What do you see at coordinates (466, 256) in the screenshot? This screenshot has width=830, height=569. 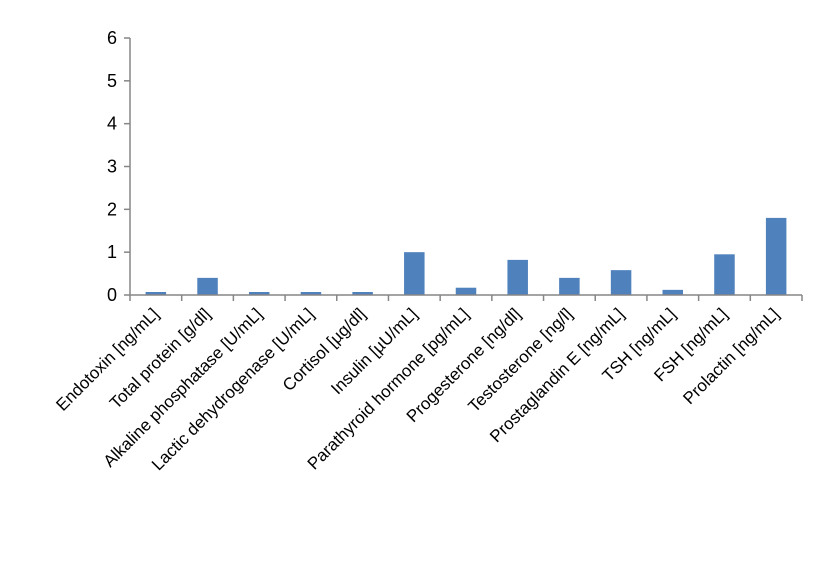 I see `bars-group` at bounding box center [466, 256].